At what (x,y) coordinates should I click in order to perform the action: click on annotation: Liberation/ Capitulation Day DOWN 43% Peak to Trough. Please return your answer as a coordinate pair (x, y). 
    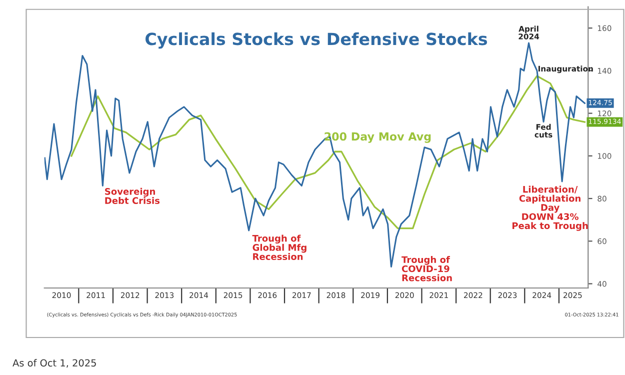
    Looking at the image, I should click on (550, 208).